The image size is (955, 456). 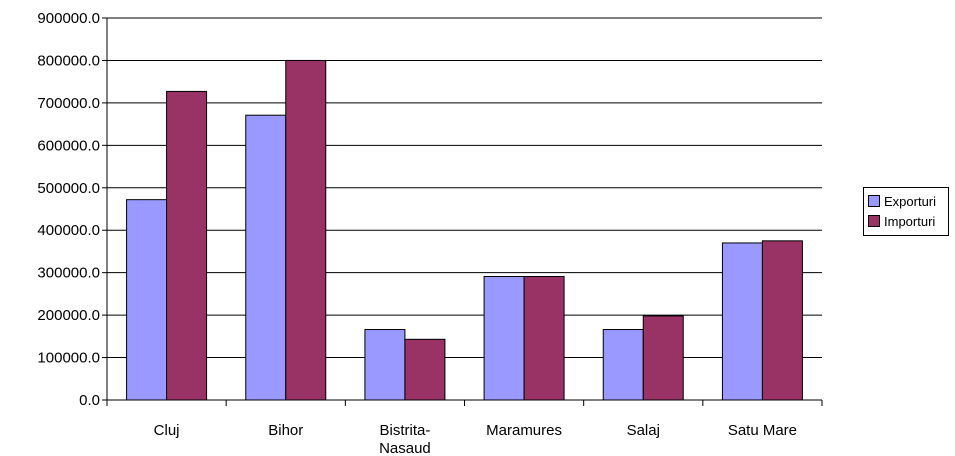 I want to click on legend-label: Importuri, so click(x=910, y=221).